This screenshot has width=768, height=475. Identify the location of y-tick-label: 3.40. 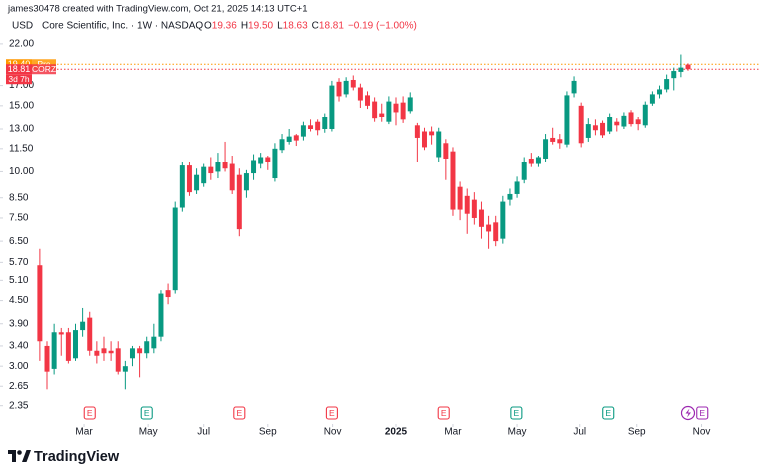
(19, 346).